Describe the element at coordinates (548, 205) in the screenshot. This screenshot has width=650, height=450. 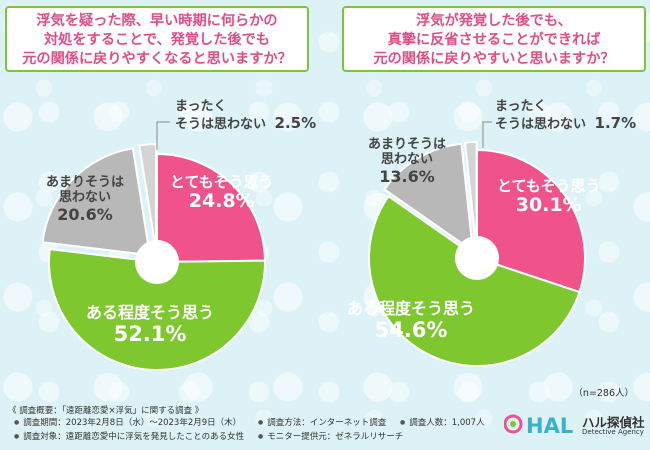
I see `c2-strong-yes-value: 30.1%` at that location.